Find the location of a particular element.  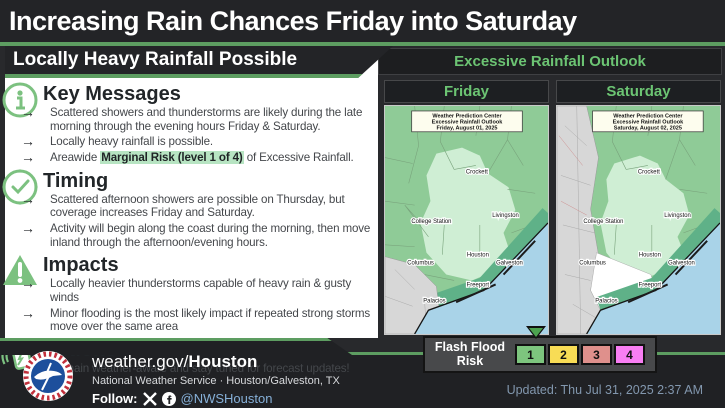

follow-label: Follow: is located at coordinates (115, 398).